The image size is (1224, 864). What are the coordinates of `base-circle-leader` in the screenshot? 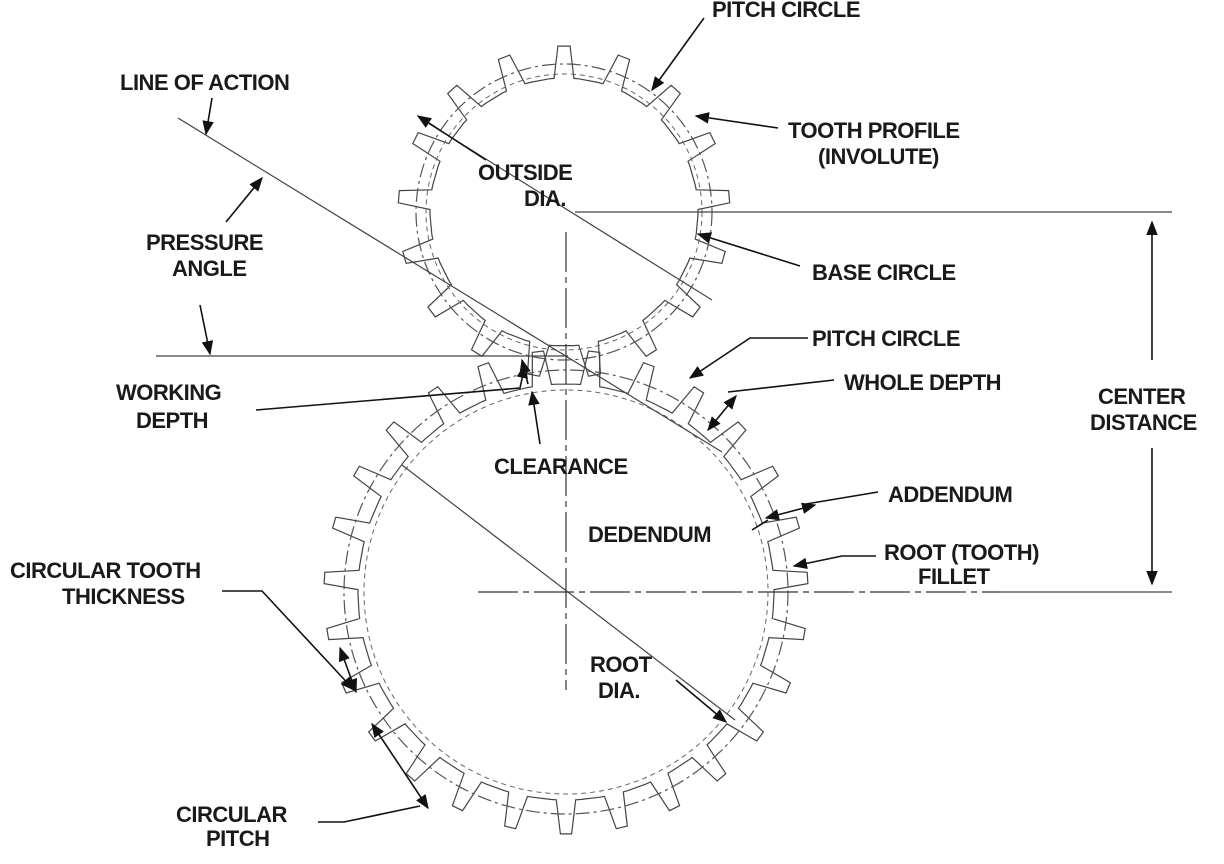 It's located at (748, 249).